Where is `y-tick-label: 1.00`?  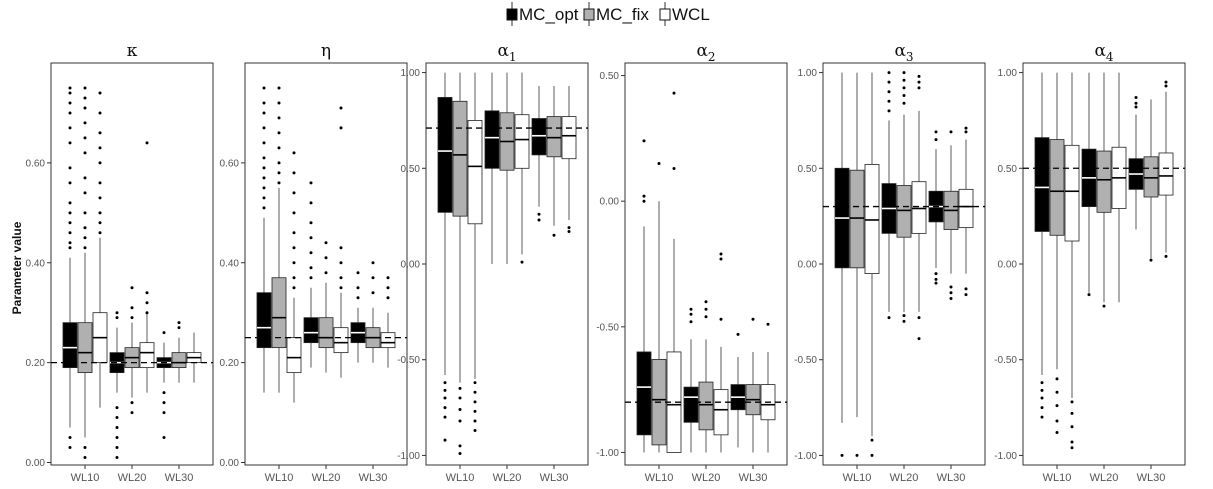 y-tick-label: 1.00 is located at coordinates (1008, 73).